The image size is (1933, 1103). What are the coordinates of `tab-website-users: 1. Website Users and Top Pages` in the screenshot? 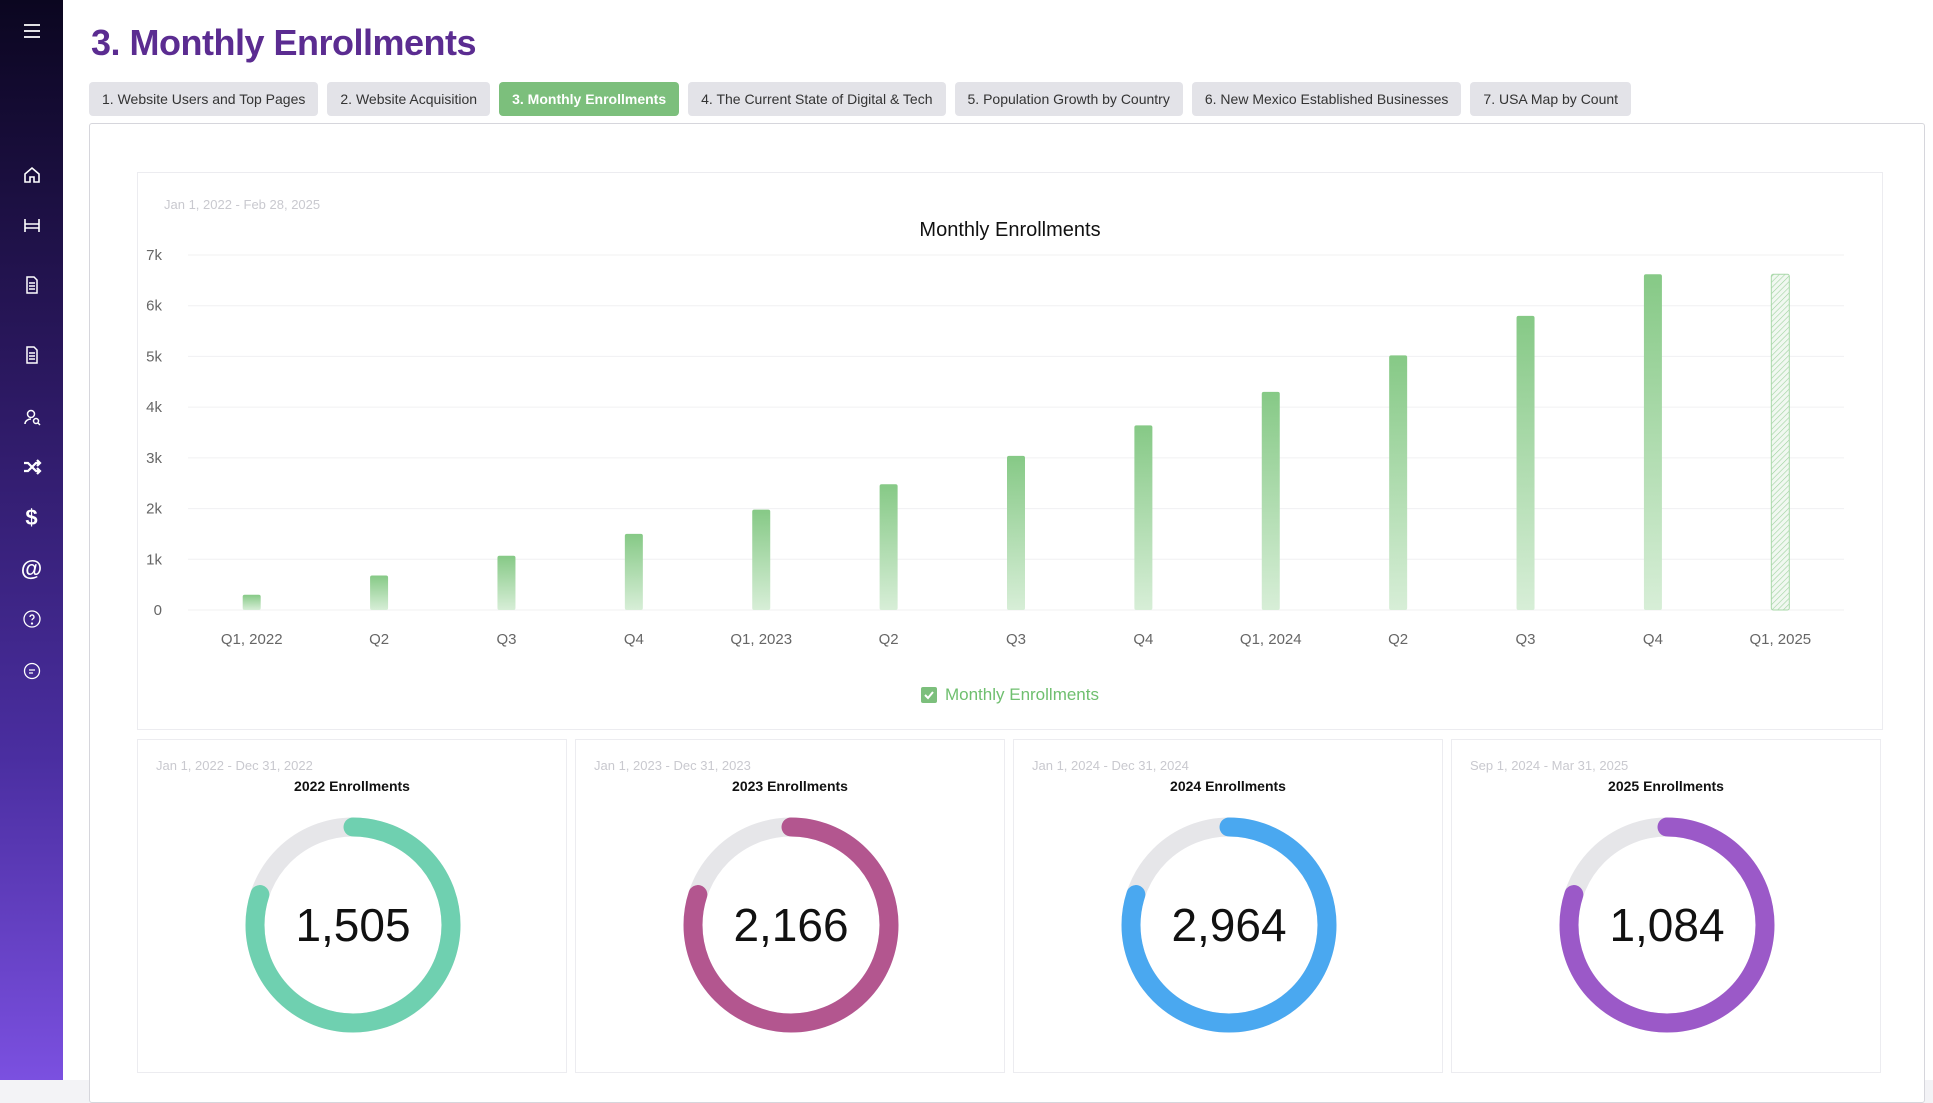 It's located at (204, 99).